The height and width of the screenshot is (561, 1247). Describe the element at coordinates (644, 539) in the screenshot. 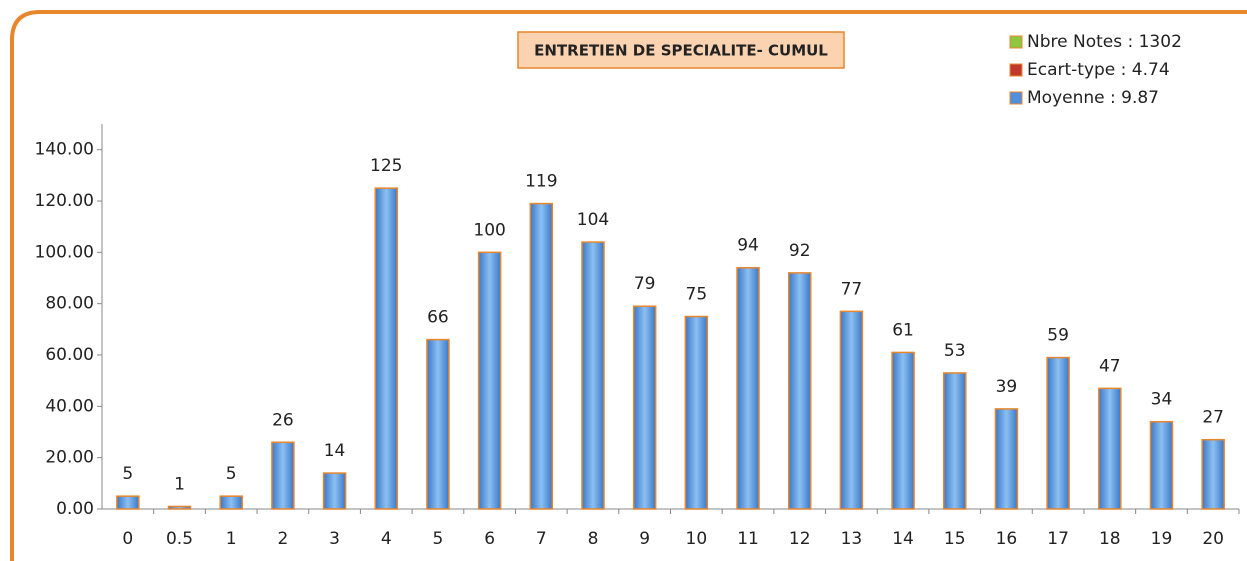

I see `x-tick-label: 9` at that location.